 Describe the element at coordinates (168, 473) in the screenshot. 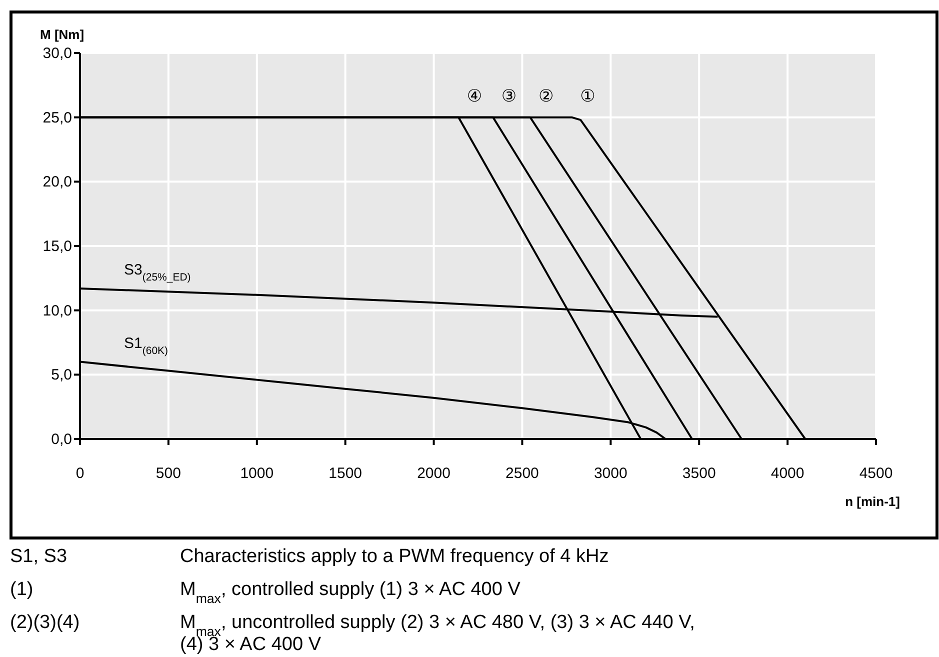

I see `x-tick-label: 500` at that location.